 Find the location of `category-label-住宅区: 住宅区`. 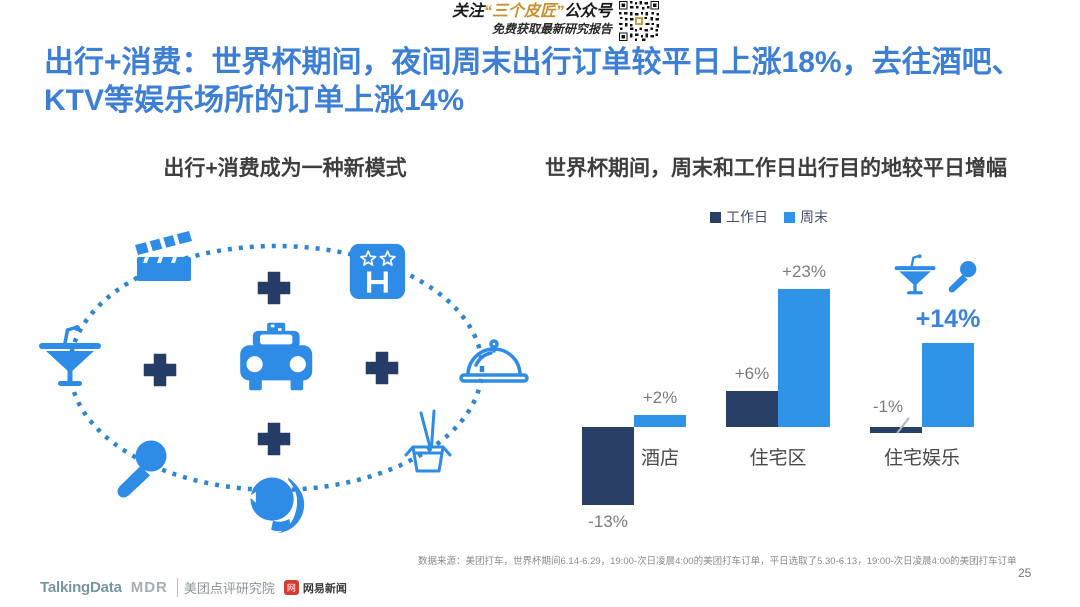

category-label-住宅区: 住宅区 is located at coordinates (778, 458).